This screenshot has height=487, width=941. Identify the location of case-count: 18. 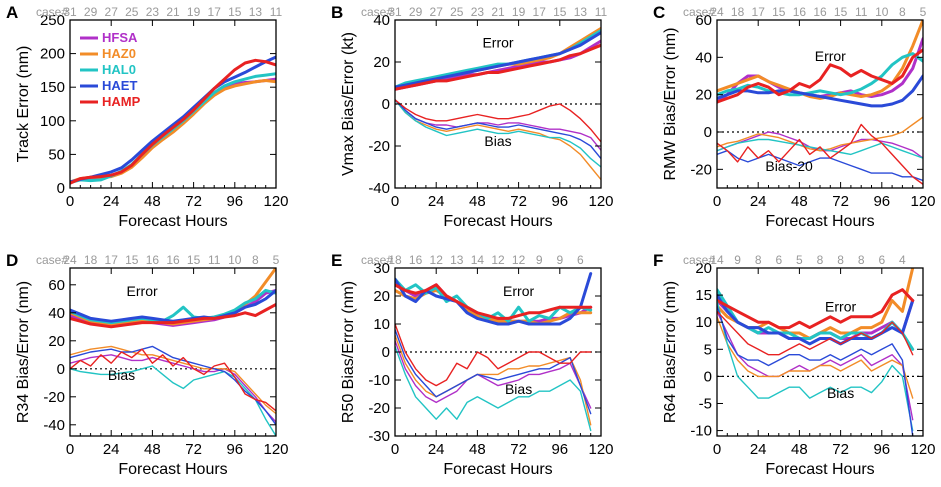
(738, 12).